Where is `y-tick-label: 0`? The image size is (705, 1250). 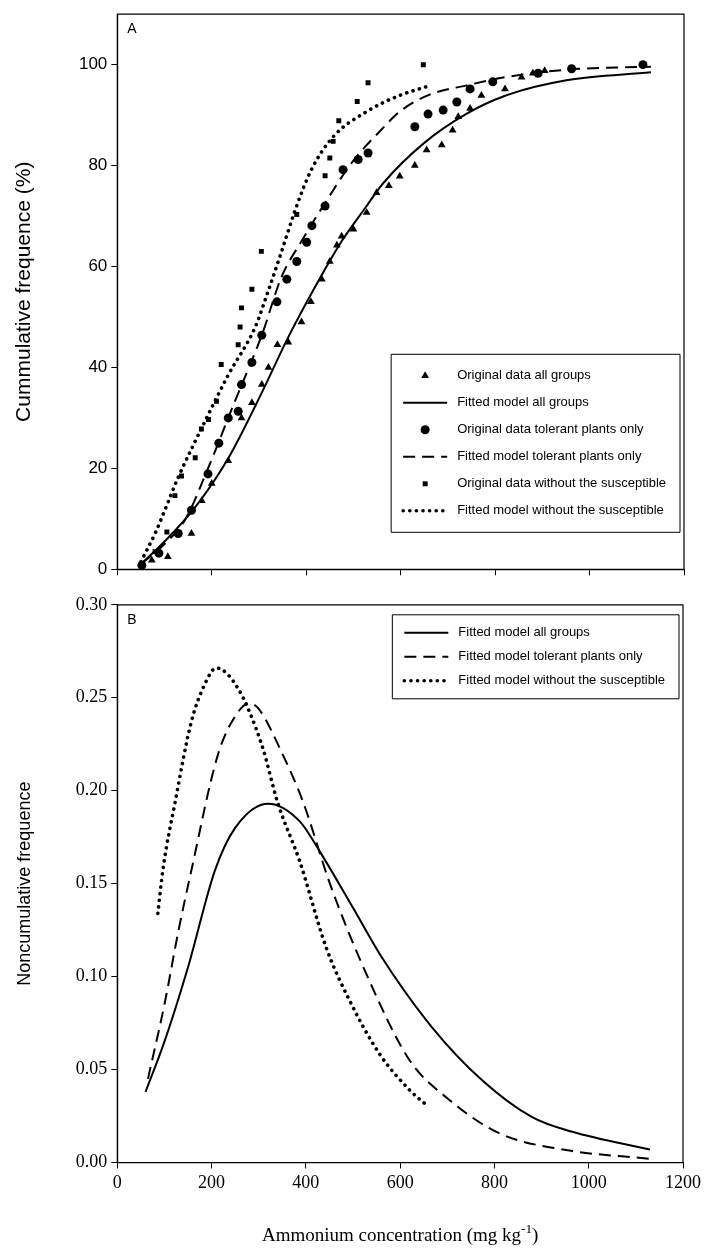
y-tick-label: 0 is located at coordinates (102, 568).